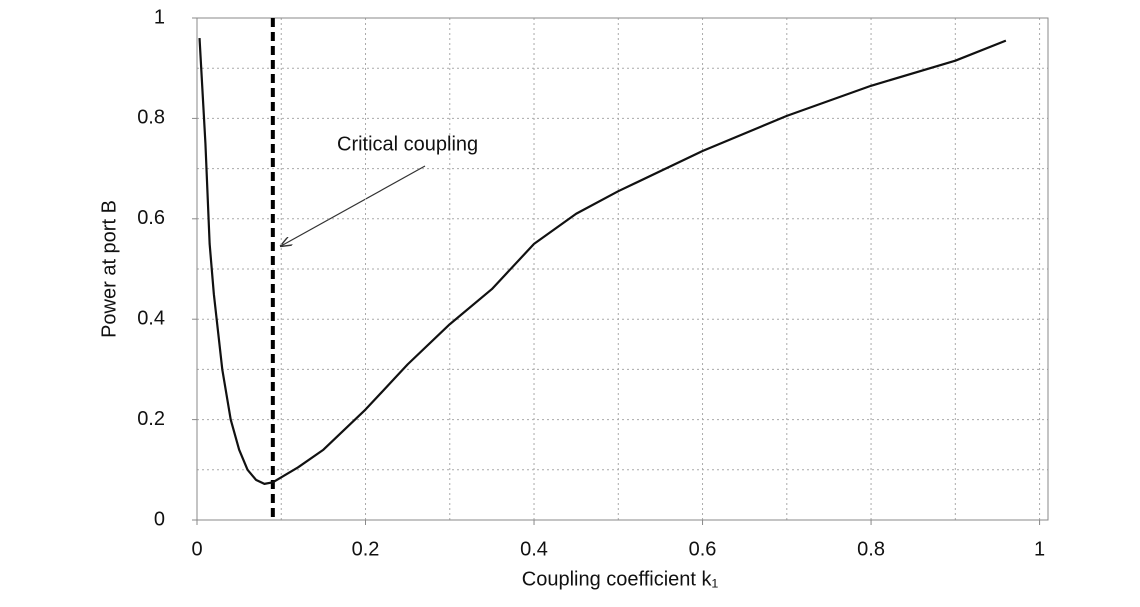 This screenshot has height=607, width=1140. What do you see at coordinates (407, 144) in the screenshot?
I see `annotation: Critical coupling` at bounding box center [407, 144].